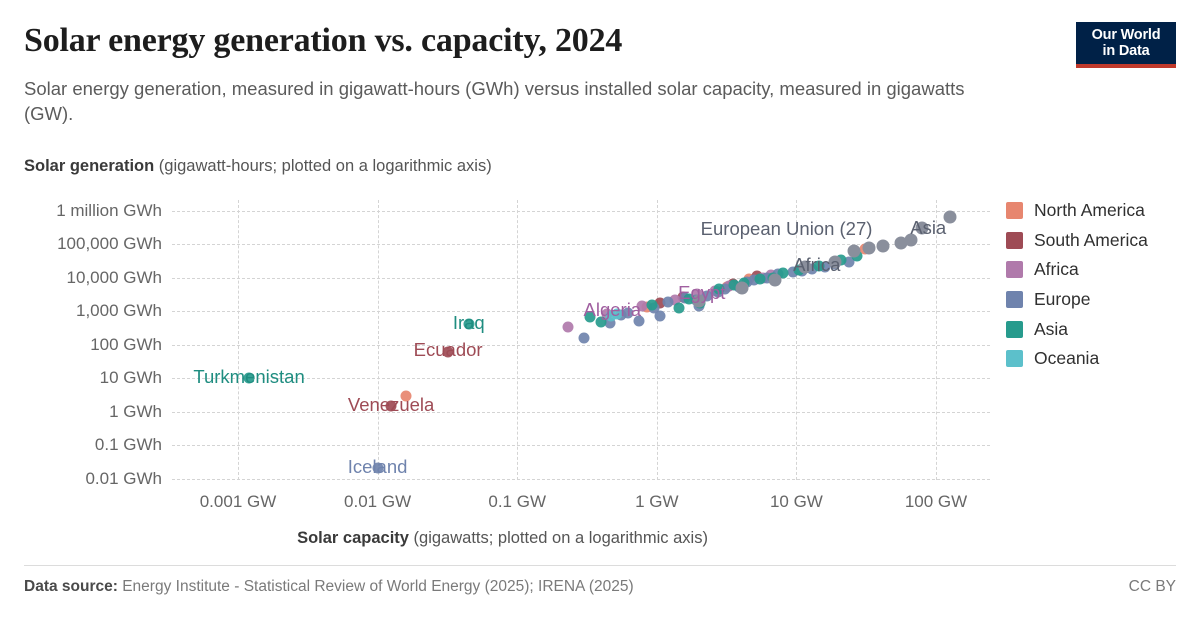  What do you see at coordinates (936, 501) in the screenshot?
I see `x-axis-tick-label: 100 GW` at bounding box center [936, 501].